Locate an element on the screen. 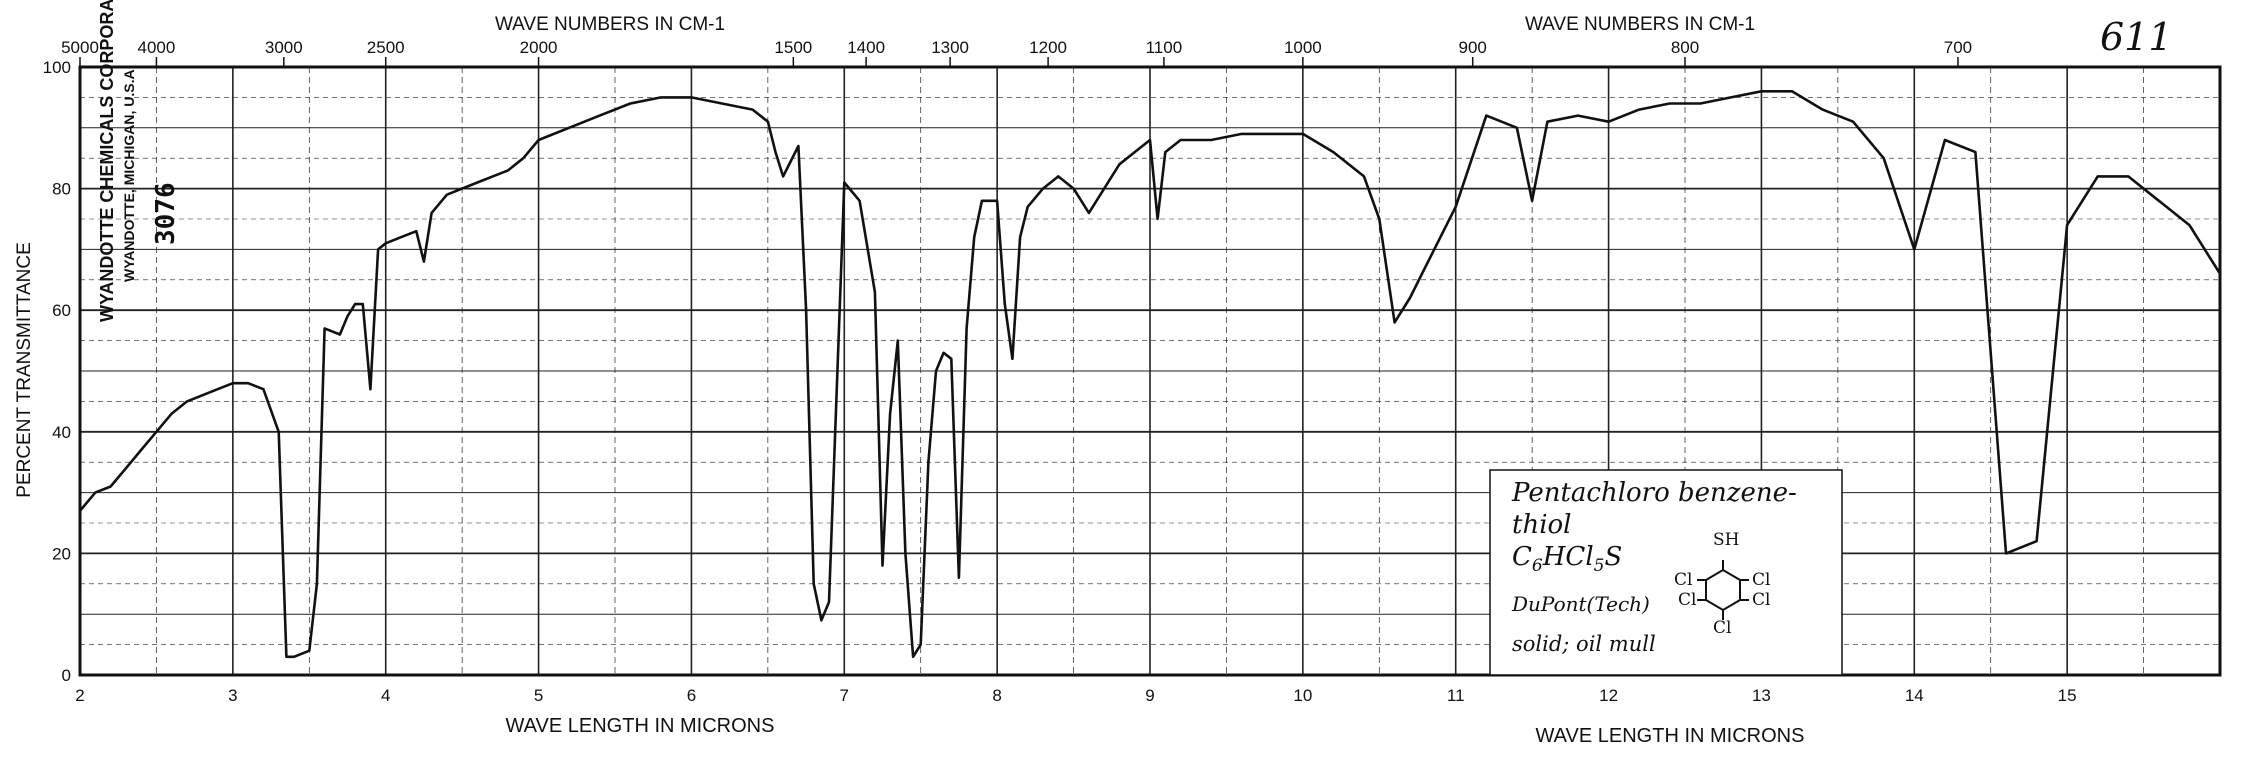 The image size is (2248, 759). y-tick-label: 20 is located at coordinates (61, 553).